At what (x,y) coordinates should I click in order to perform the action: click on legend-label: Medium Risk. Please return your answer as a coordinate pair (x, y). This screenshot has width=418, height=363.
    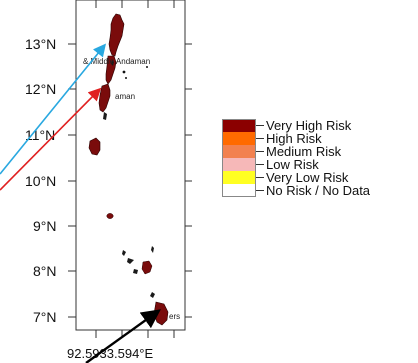
    Looking at the image, I should click on (304, 151).